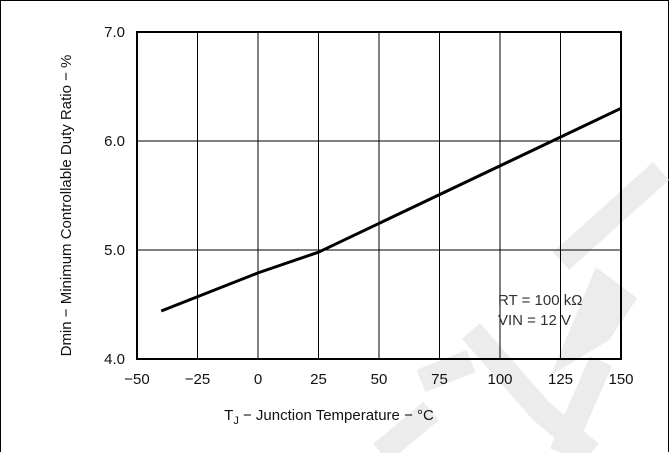 Image resolution: width=671 pixels, height=454 pixels. Describe the element at coordinates (540, 310) in the screenshot. I see `chart-annotations: RT = 100 kΩ VIN = 12 V` at that location.